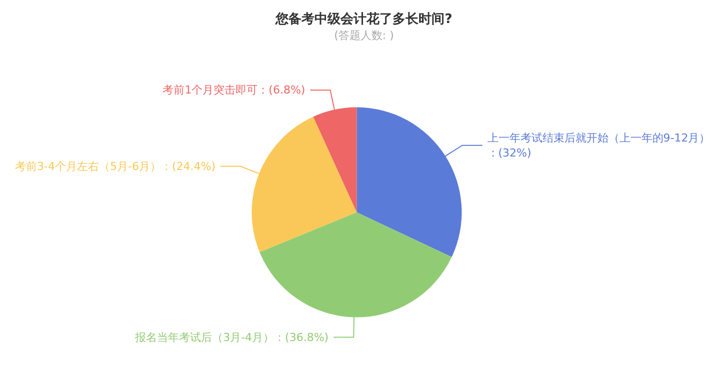 This screenshot has height=386, width=728. Describe the element at coordinates (598, 137) in the screenshot. I see `slice-label: 上一年考试结束后就开始（上一年的9-12月）` at that location.